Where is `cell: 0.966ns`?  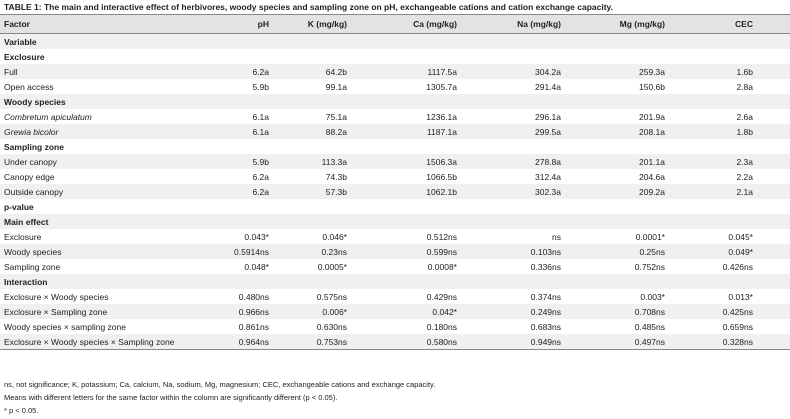 cell: 0.966ns is located at coordinates (239, 311).